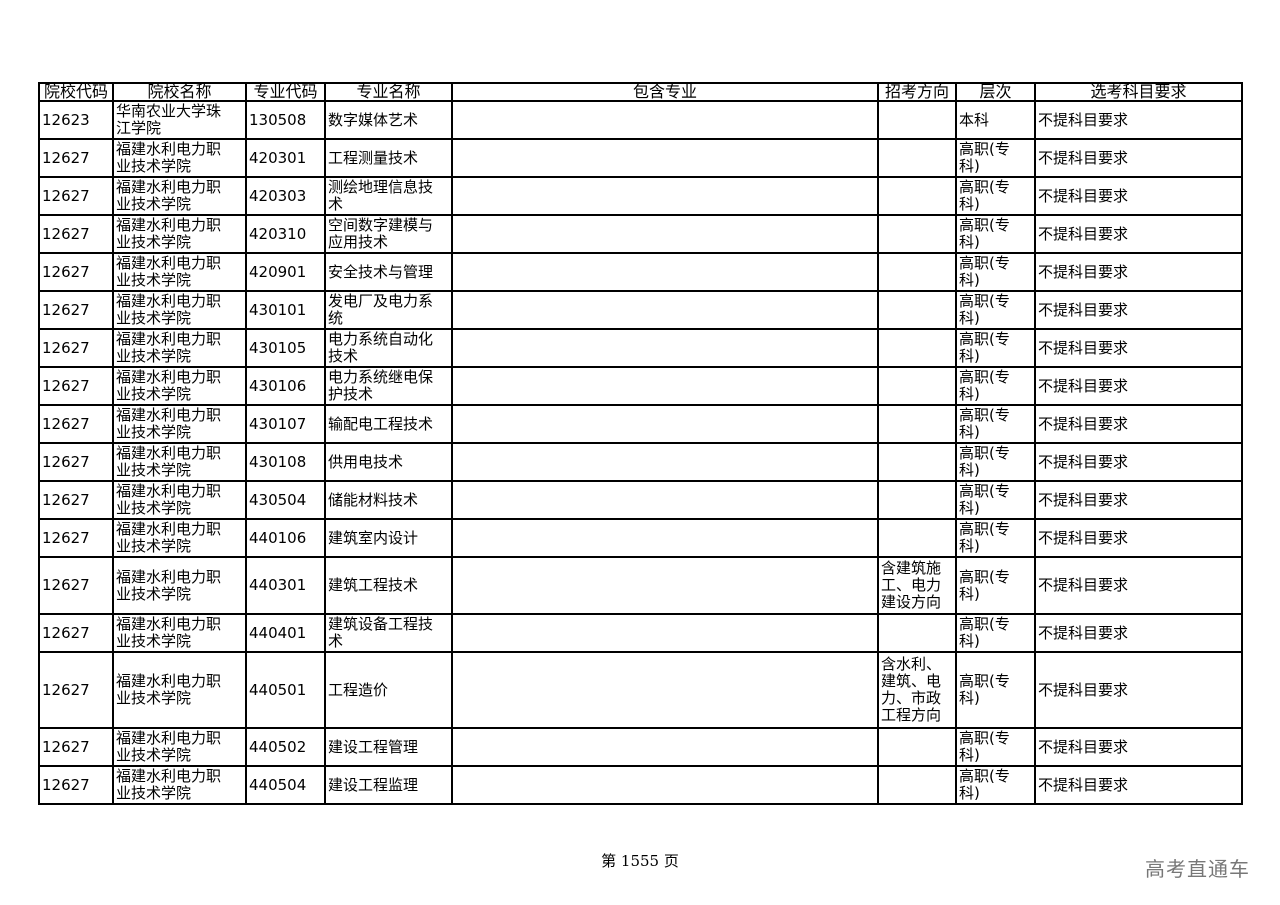  What do you see at coordinates (388, 585) in the screenshot?
I see `major-name-cell: 建筑工程技术` at bounding box center [388, 585].